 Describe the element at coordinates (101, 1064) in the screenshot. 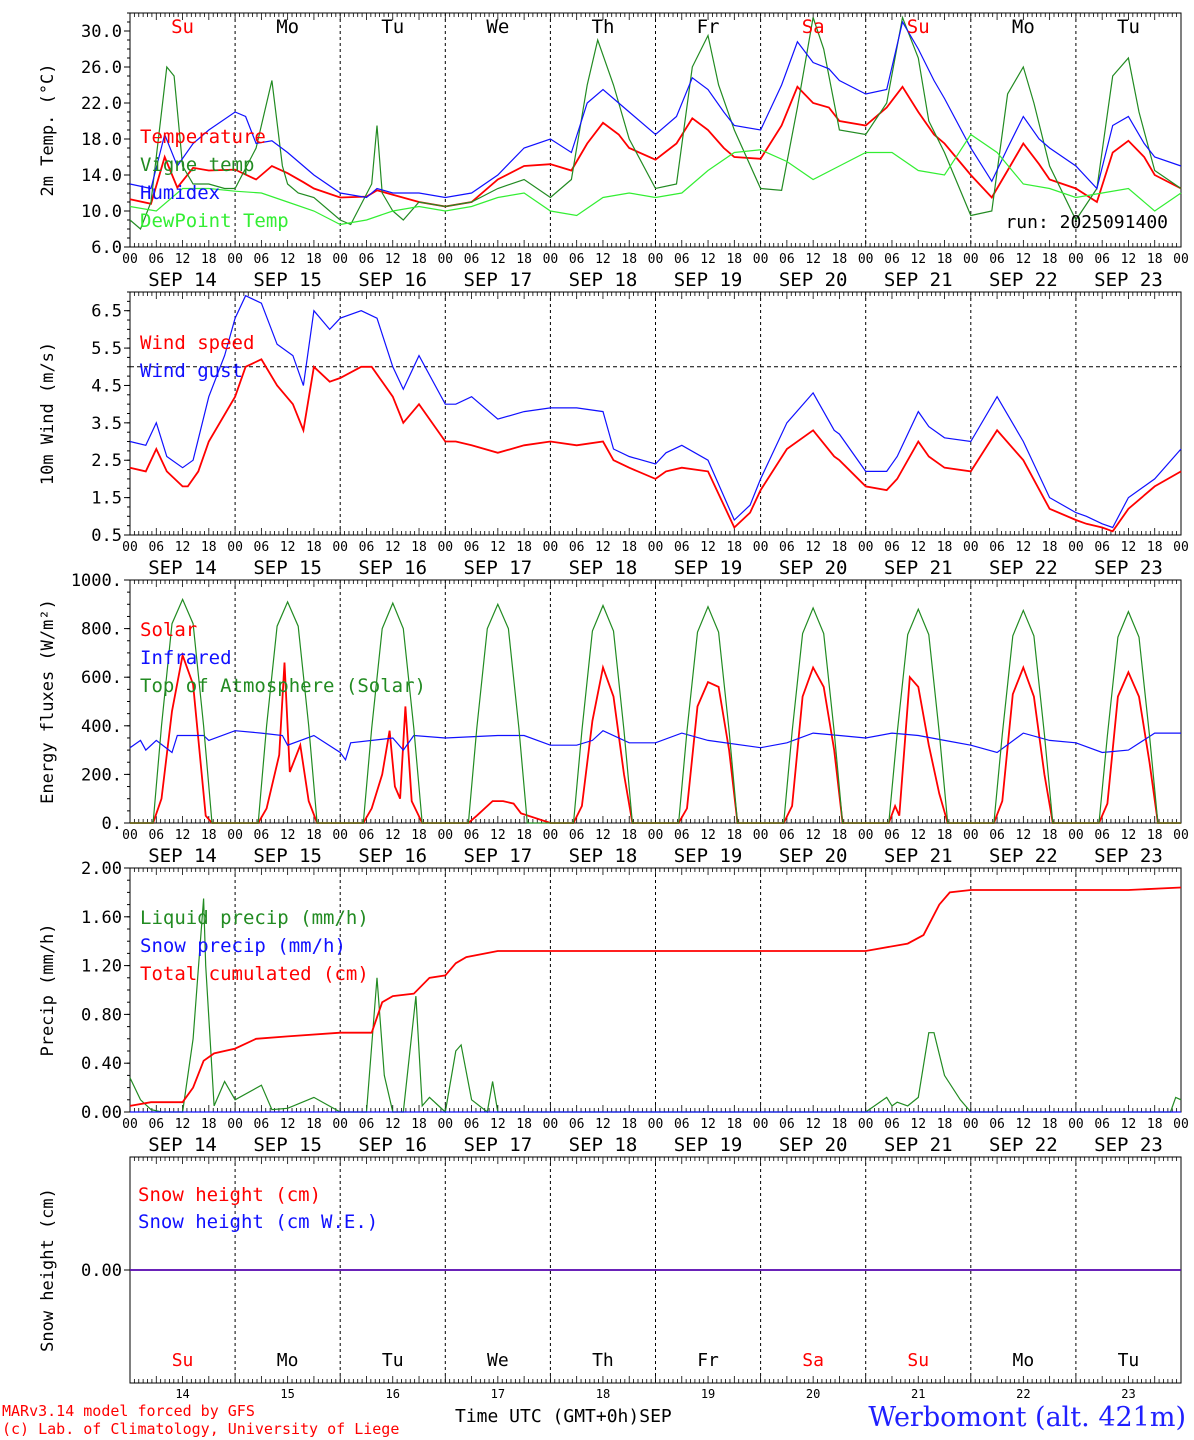

I see `y-tick-label: 0.40` at that location.